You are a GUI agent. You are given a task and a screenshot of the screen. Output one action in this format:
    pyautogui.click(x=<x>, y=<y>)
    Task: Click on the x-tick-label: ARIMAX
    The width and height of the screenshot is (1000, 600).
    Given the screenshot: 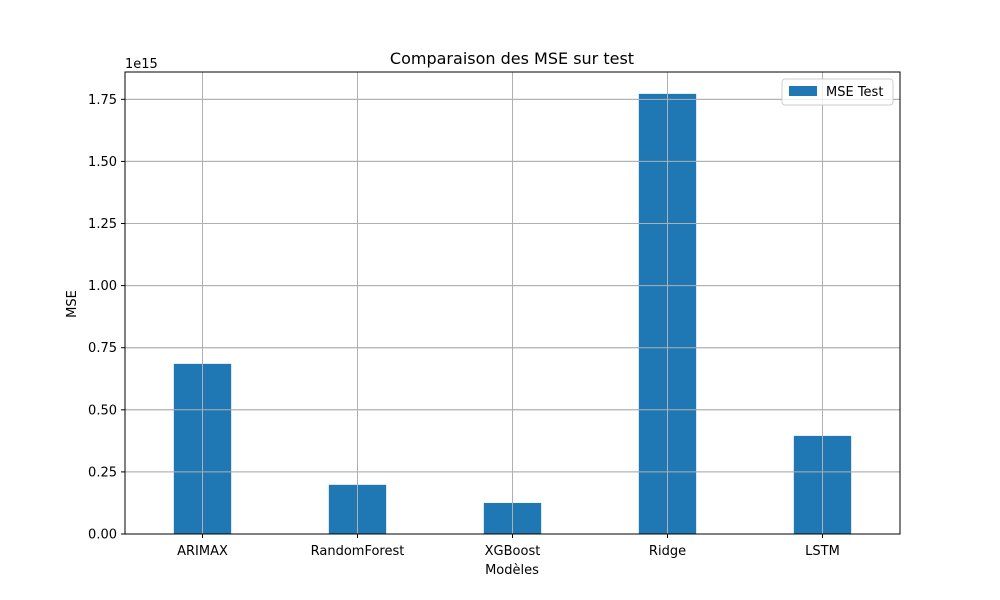 What is the action you would take?
    pyautogui.click(x=202, y=551)
    